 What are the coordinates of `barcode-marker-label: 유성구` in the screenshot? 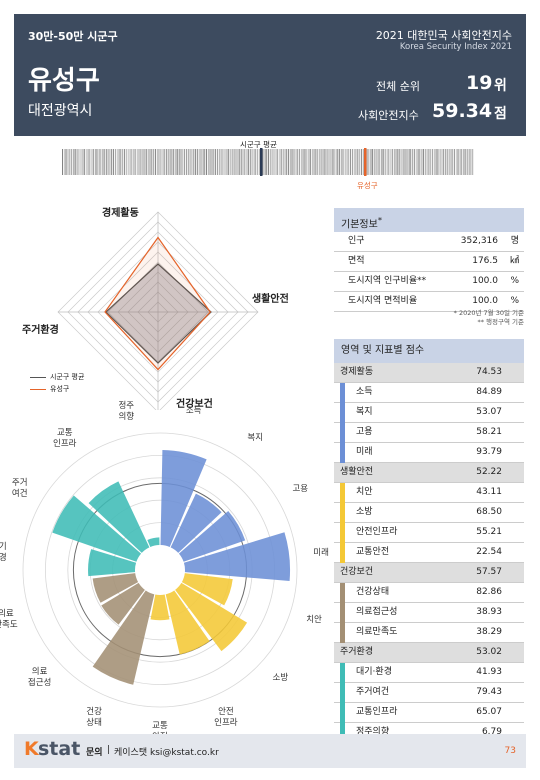 It's located at (367, 185).